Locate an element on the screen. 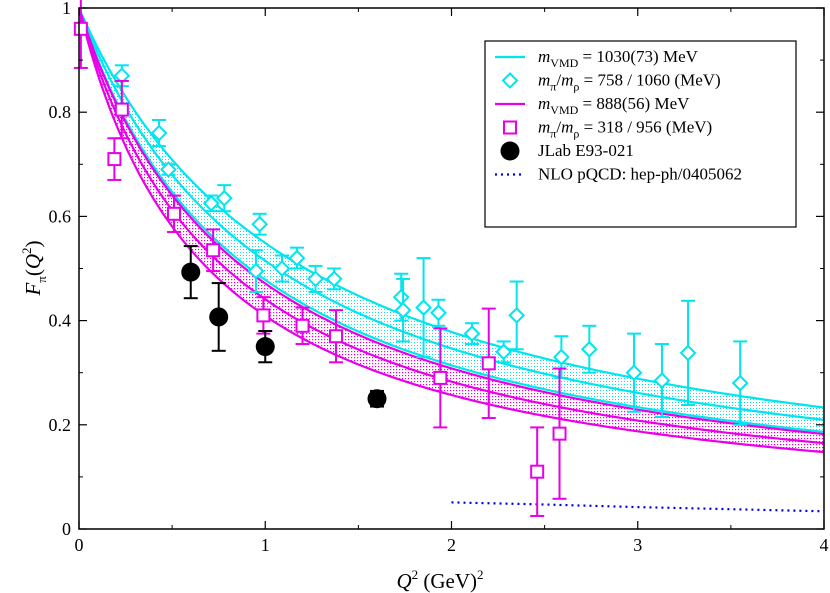  pqcd-line is located at coordinates (637, 507).